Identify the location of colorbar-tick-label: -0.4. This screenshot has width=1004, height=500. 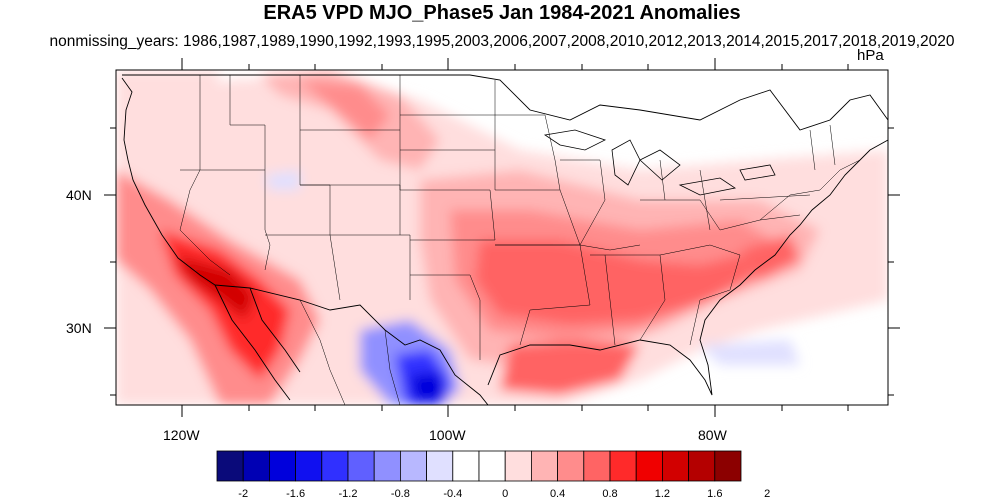
(453, 494).